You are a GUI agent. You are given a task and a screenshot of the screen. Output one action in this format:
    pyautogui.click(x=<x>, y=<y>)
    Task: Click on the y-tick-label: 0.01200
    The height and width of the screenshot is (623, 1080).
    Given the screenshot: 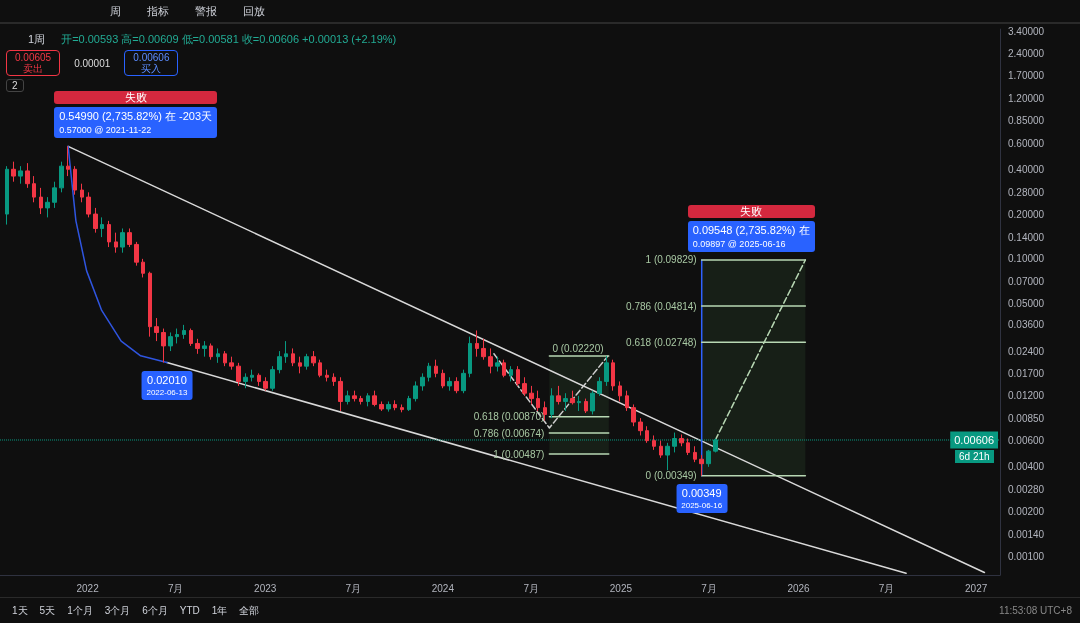 What is the action you would take?
    pyautogui.click(x=1026, y=396)
    